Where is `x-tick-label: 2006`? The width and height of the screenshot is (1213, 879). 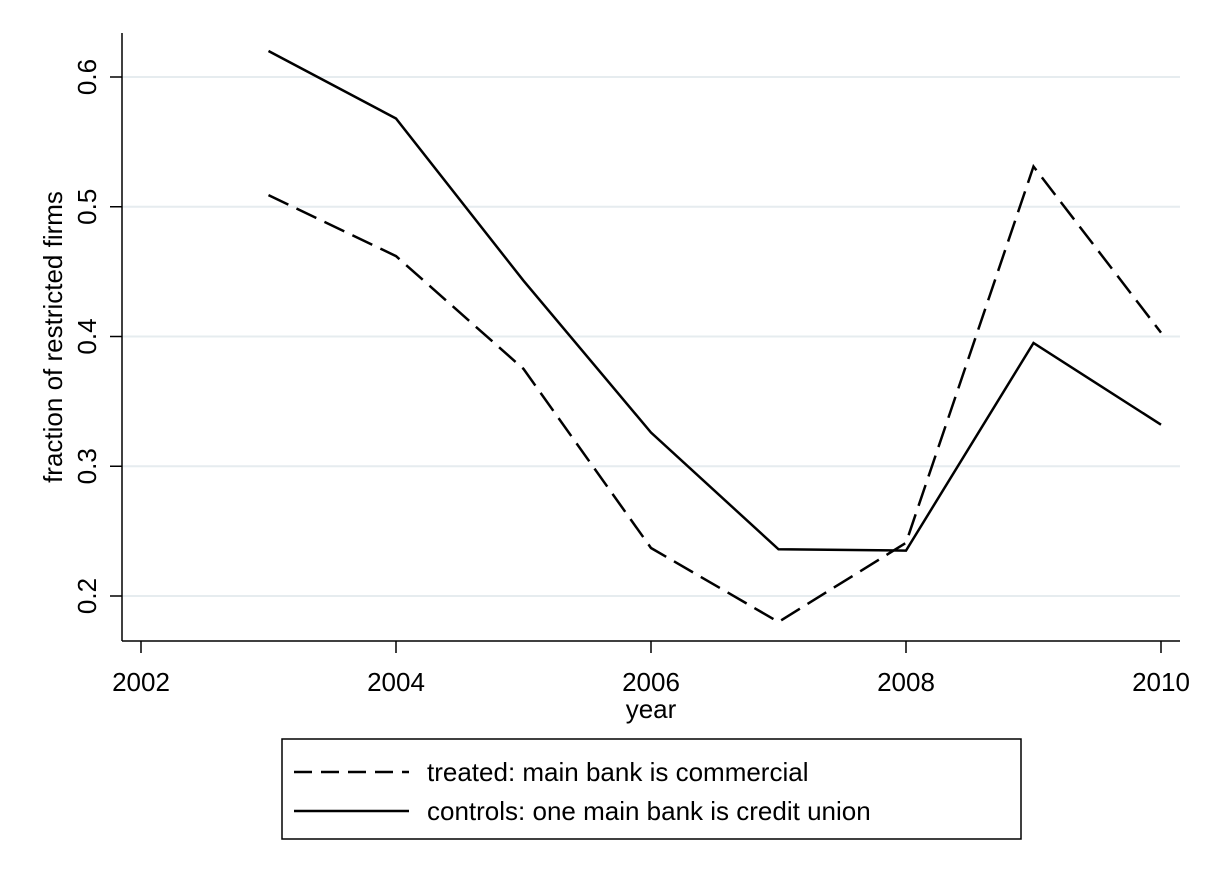
x-tick-label: 2006 is located at coordinates (651, 682).